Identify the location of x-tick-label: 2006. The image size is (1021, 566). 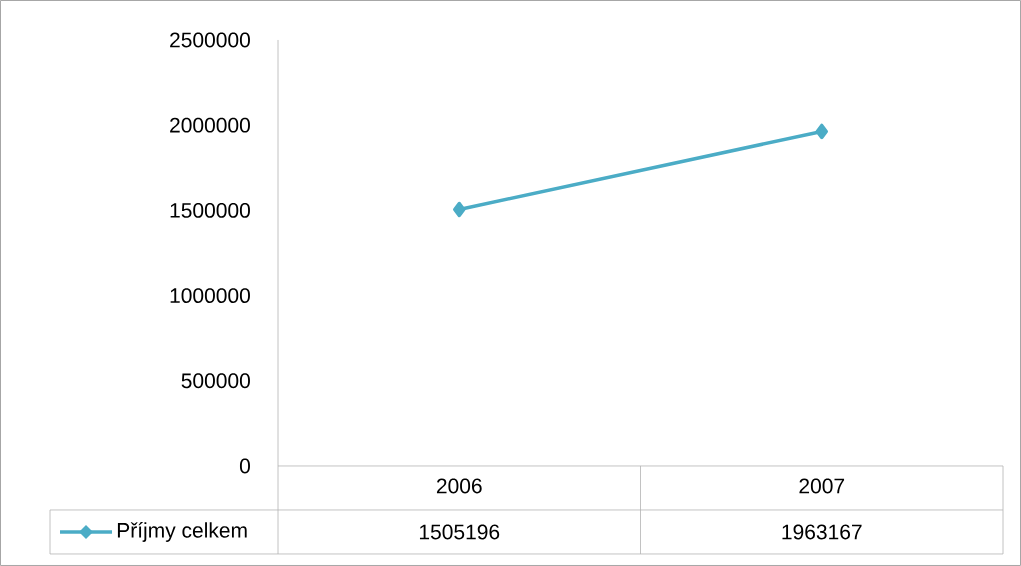
(459, 486).